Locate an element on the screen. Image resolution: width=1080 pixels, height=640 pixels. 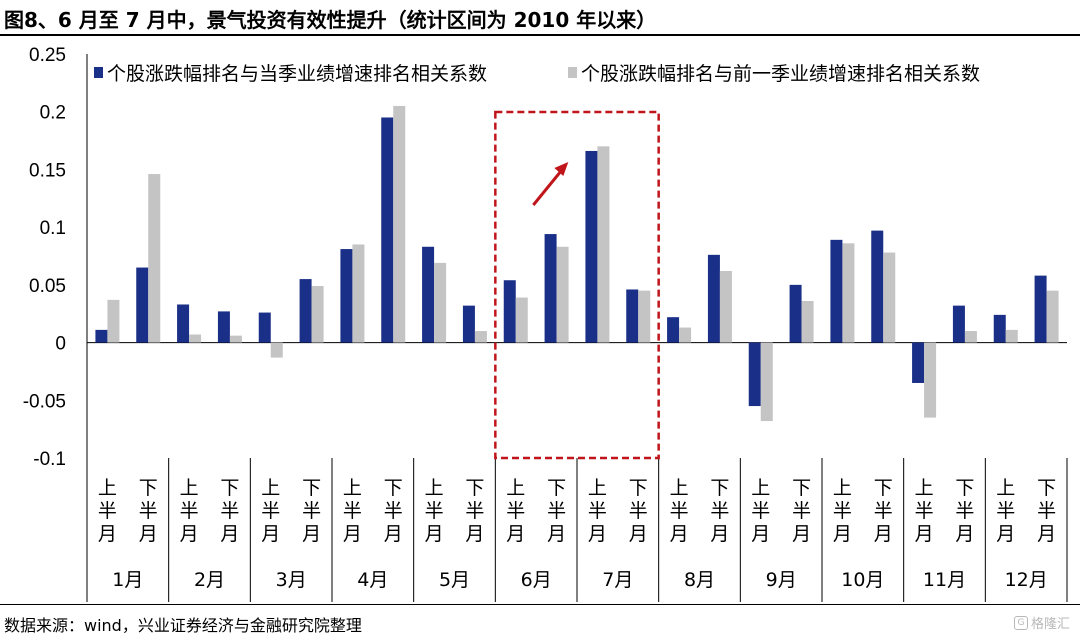
trend-arrow-head is located at coordinates (561, 169).